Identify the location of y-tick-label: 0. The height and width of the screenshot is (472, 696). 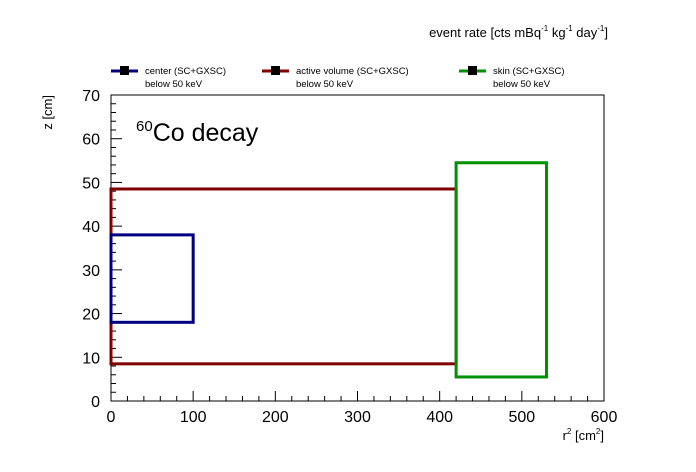
(95, 402).